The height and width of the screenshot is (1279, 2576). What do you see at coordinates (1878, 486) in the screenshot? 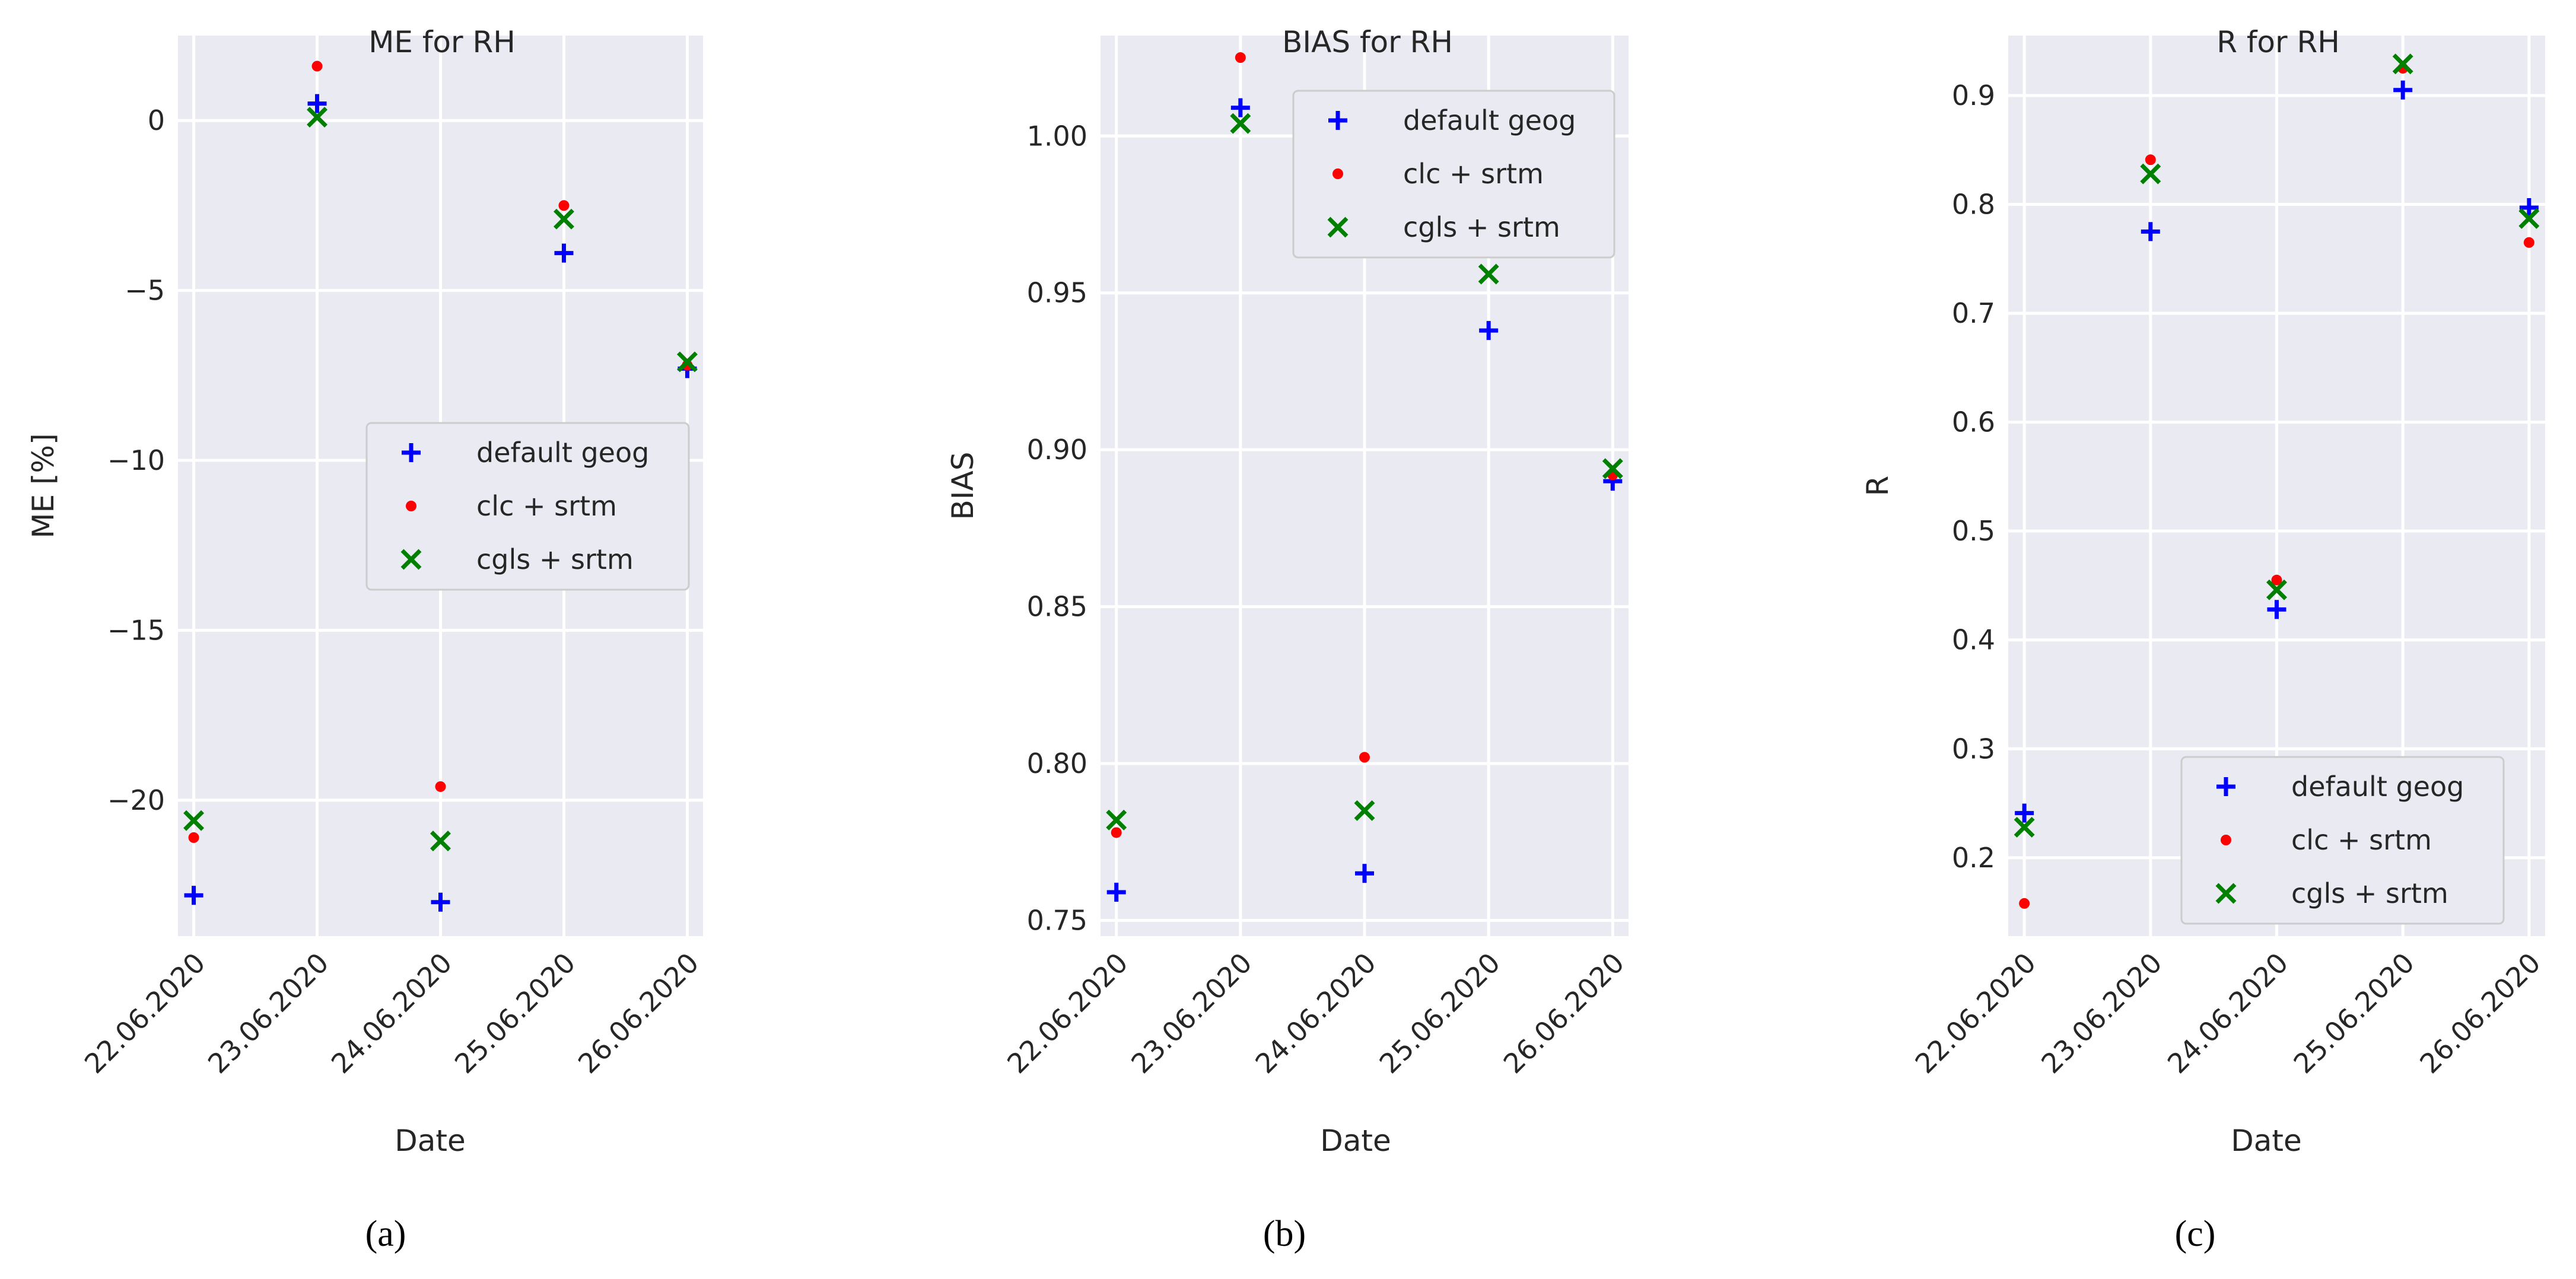
I see `y-axis-label: R` at bounding box center [1878, 486].